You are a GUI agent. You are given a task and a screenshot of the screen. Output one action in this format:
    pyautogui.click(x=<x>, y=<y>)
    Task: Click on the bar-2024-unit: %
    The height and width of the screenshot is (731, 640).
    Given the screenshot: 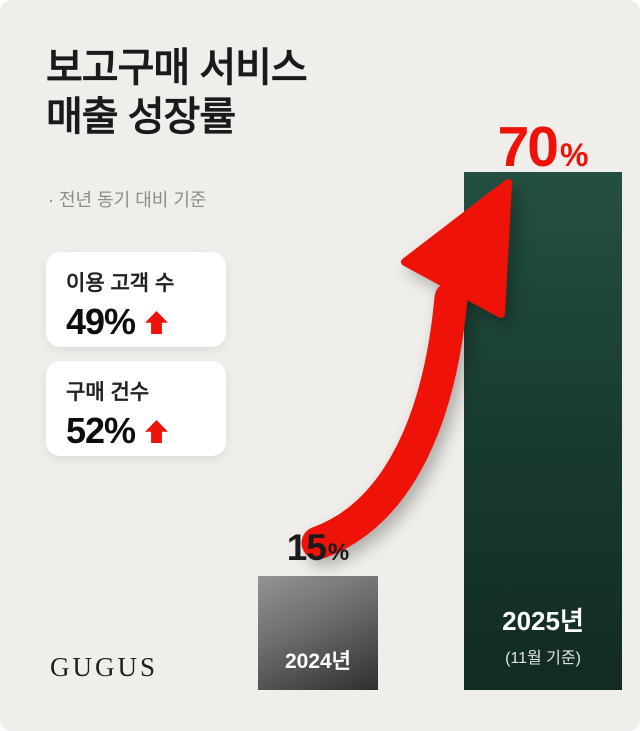 What is the action you would take?
    pyautogui.click(x=338, y=552)
    